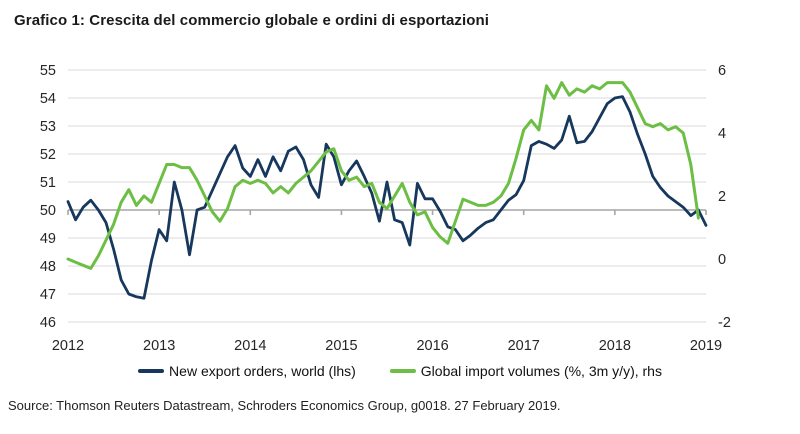 The height and width of the screenshot is (434, 800). What do you see at coordinates (48, 239) in the screenshot?
I see `lhs-axis-label: 49` at bounding box center [48, 239].